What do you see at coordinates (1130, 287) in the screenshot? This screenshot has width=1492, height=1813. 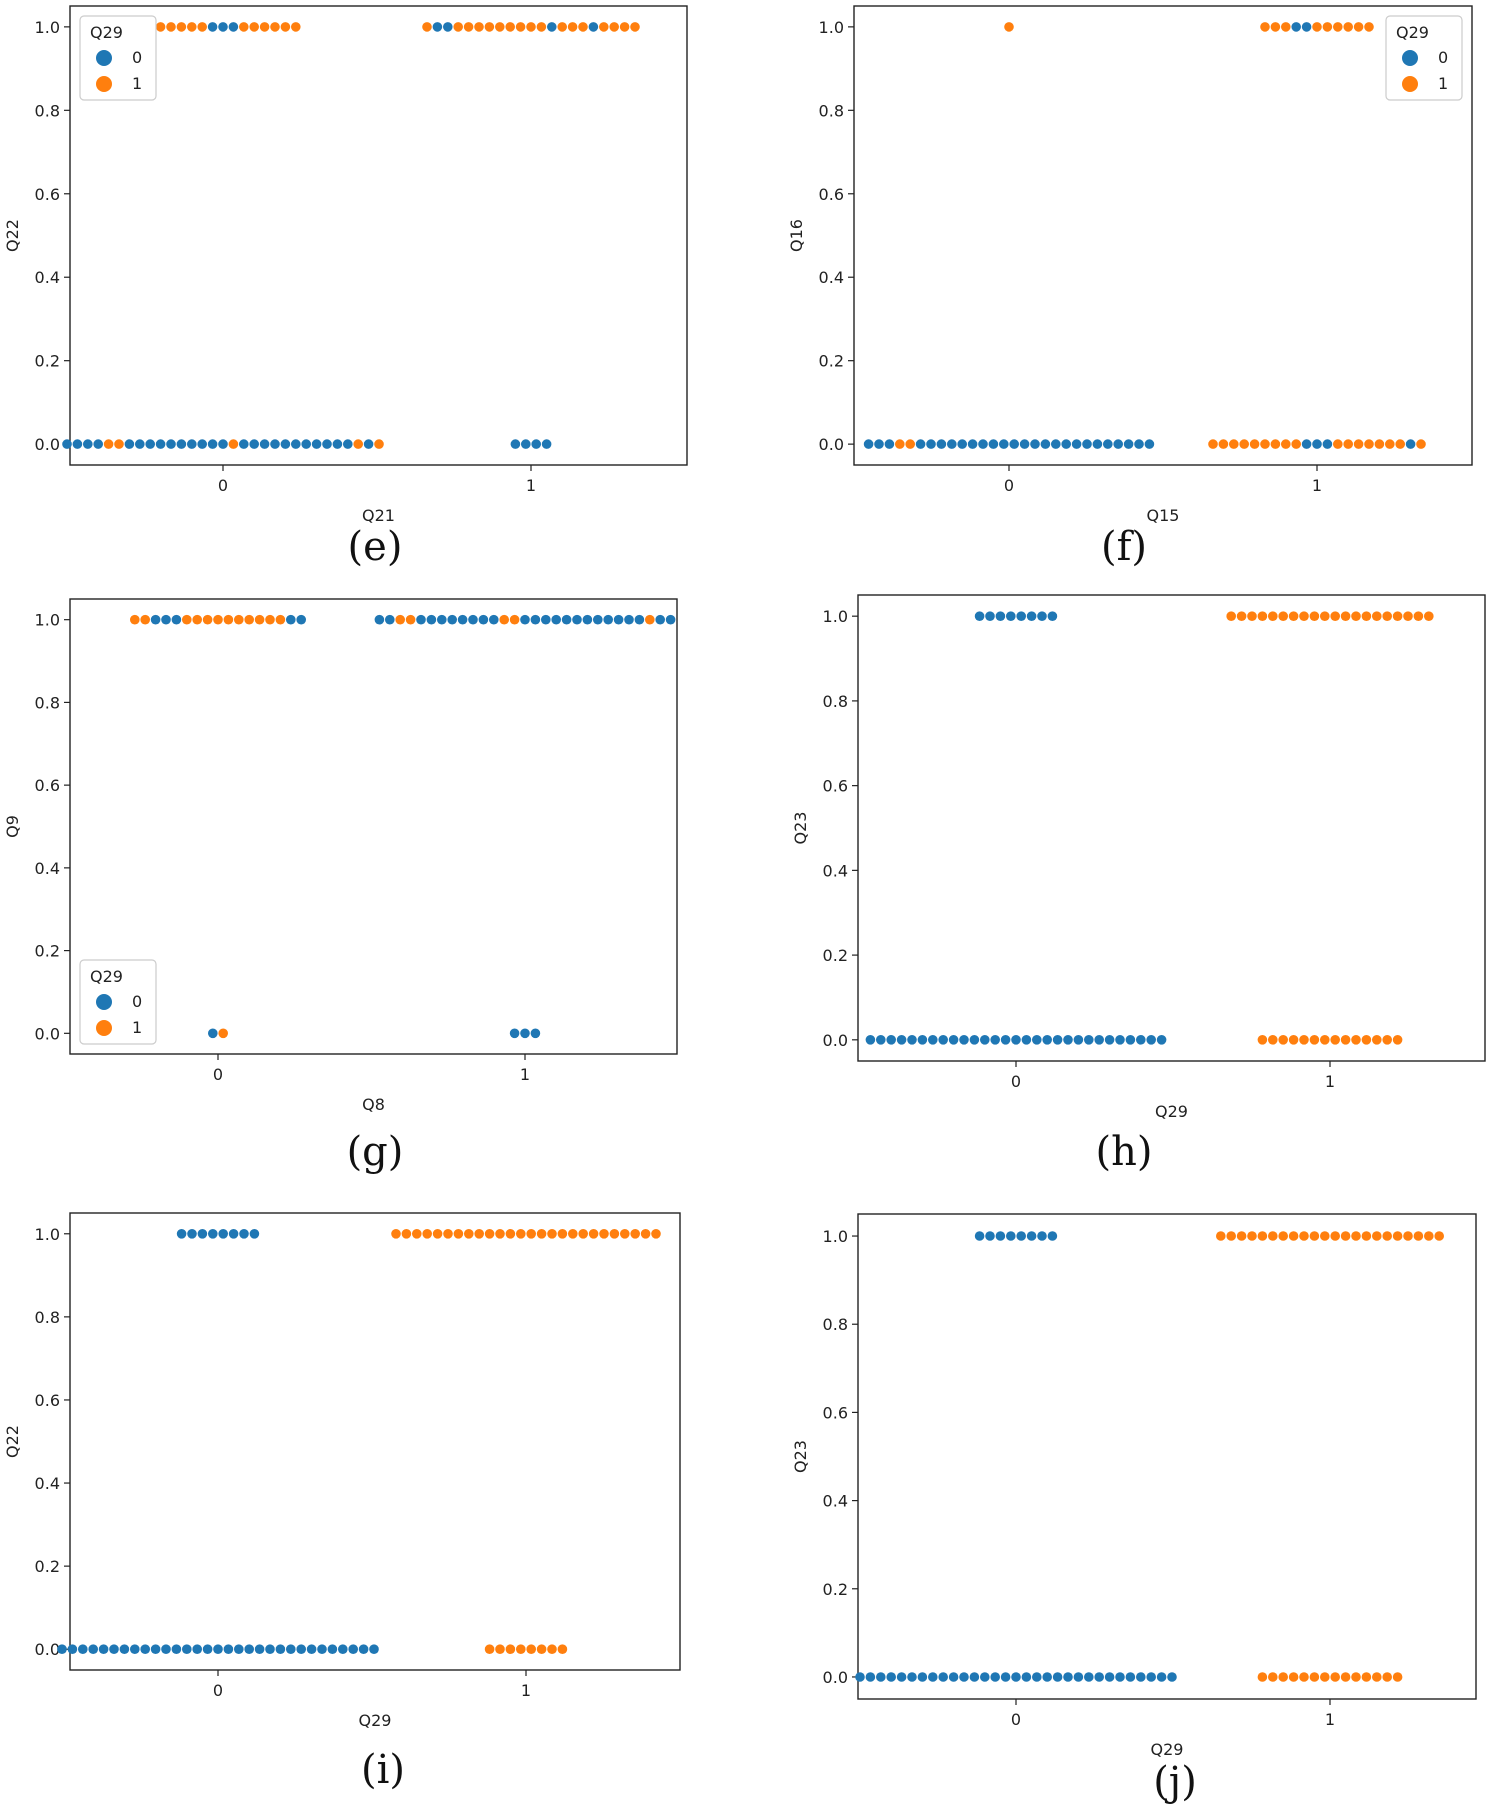 I see `panel-f: 0.0 0.2 0.4 0.6 0.8 1.0 0 1 Q15 Q16 Q29 0 1 (f)` at bounding box center [1130, 287].